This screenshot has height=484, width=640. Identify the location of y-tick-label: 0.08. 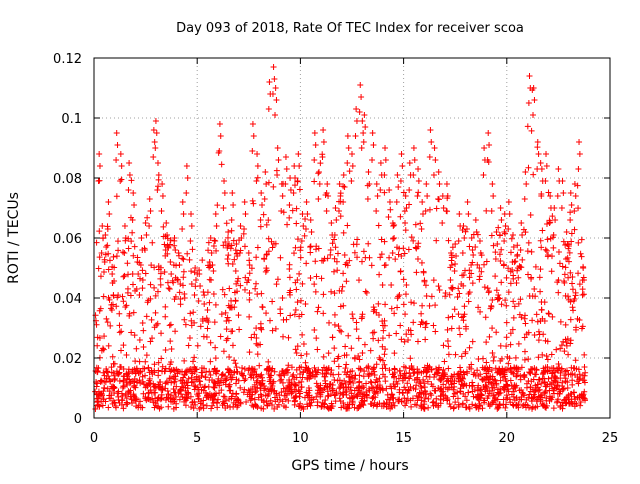
(67, 179).